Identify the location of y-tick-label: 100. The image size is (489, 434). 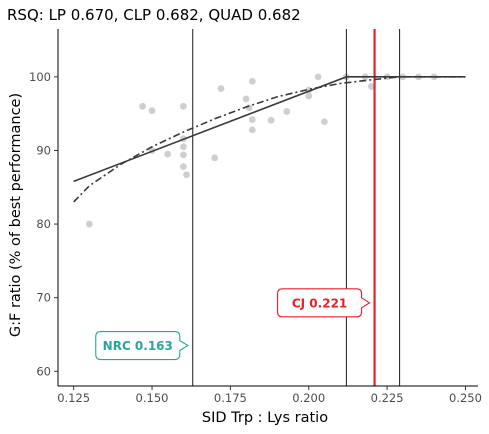
(40, 77).